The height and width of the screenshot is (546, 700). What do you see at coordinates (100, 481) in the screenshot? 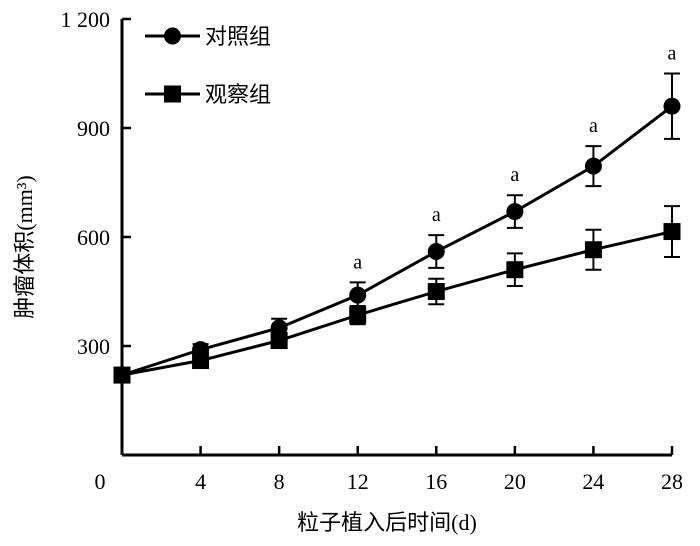
I see `x-tick-label: 0` at bounding box center [100, 481].